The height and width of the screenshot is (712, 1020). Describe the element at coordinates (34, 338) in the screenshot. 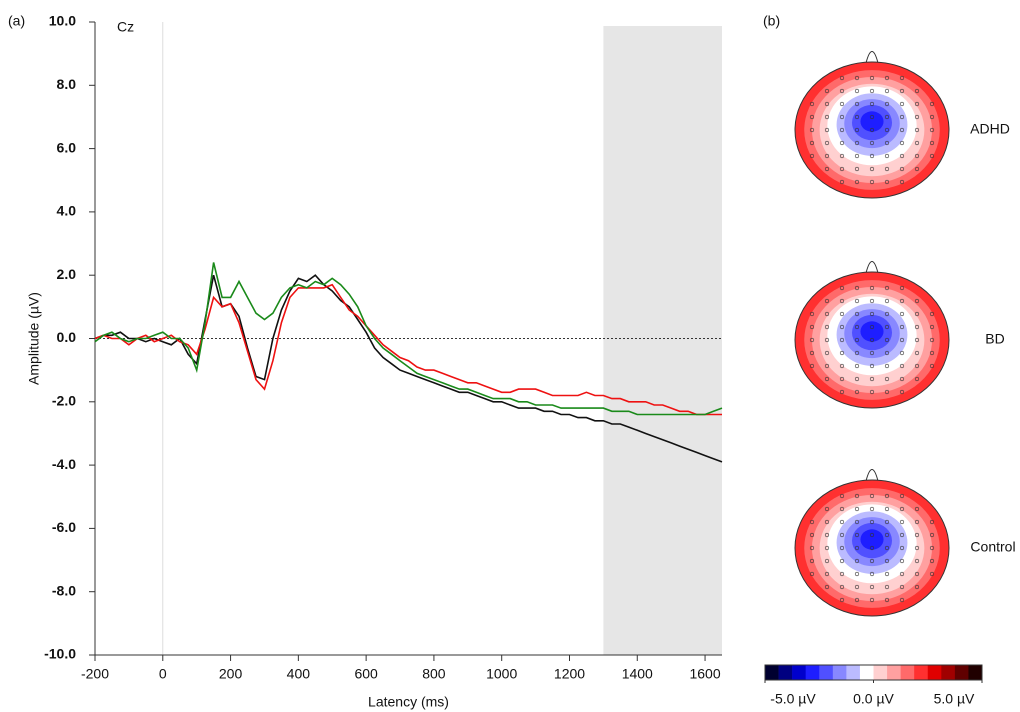

I see `y-axis-label: Amplitude (µV)` at that location.